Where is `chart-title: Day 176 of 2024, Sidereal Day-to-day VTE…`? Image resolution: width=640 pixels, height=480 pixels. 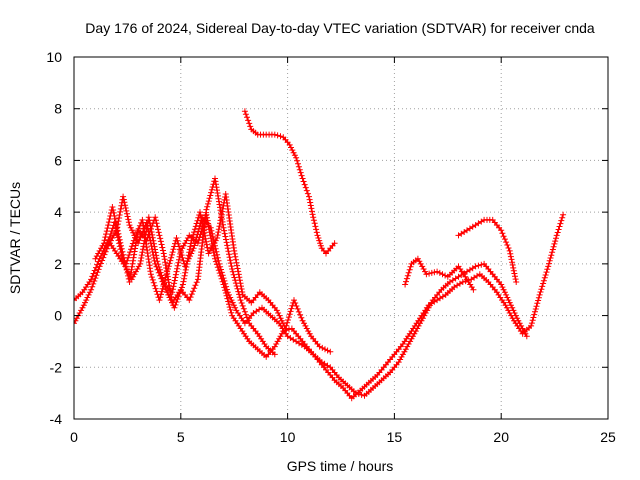 chart-title: Day 176 of 2024, Sidereal Day-to-day VTE… is located at coordinates (340, 28).